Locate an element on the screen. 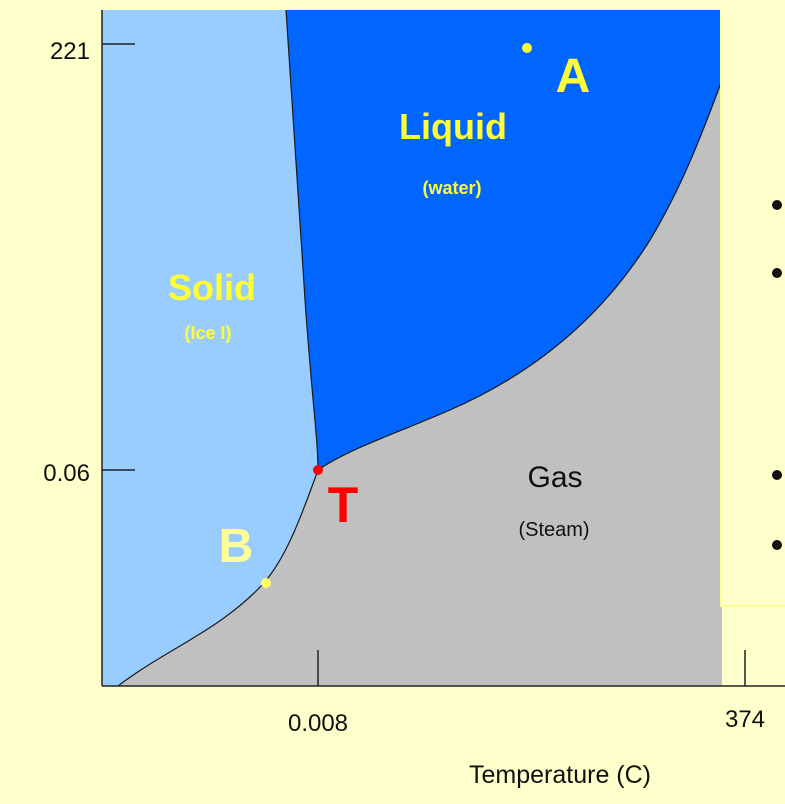 The width and height of the screenshot is (785, 804). solid-label: Solid is located at coordinates (212, 287).